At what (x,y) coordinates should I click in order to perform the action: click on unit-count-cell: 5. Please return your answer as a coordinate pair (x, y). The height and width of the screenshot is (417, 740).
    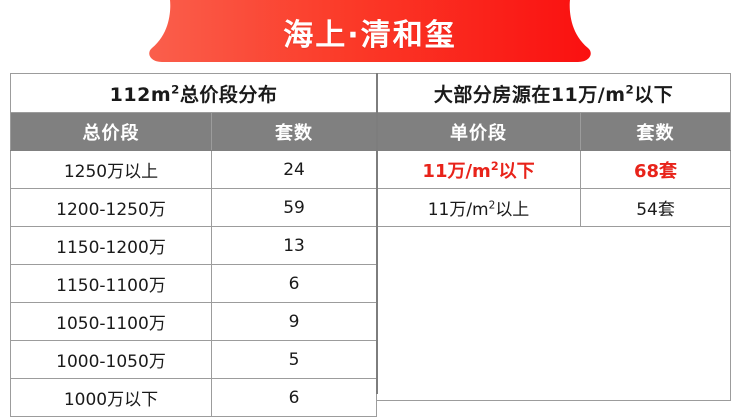
    Looking at the image, I should click on (294, 359).